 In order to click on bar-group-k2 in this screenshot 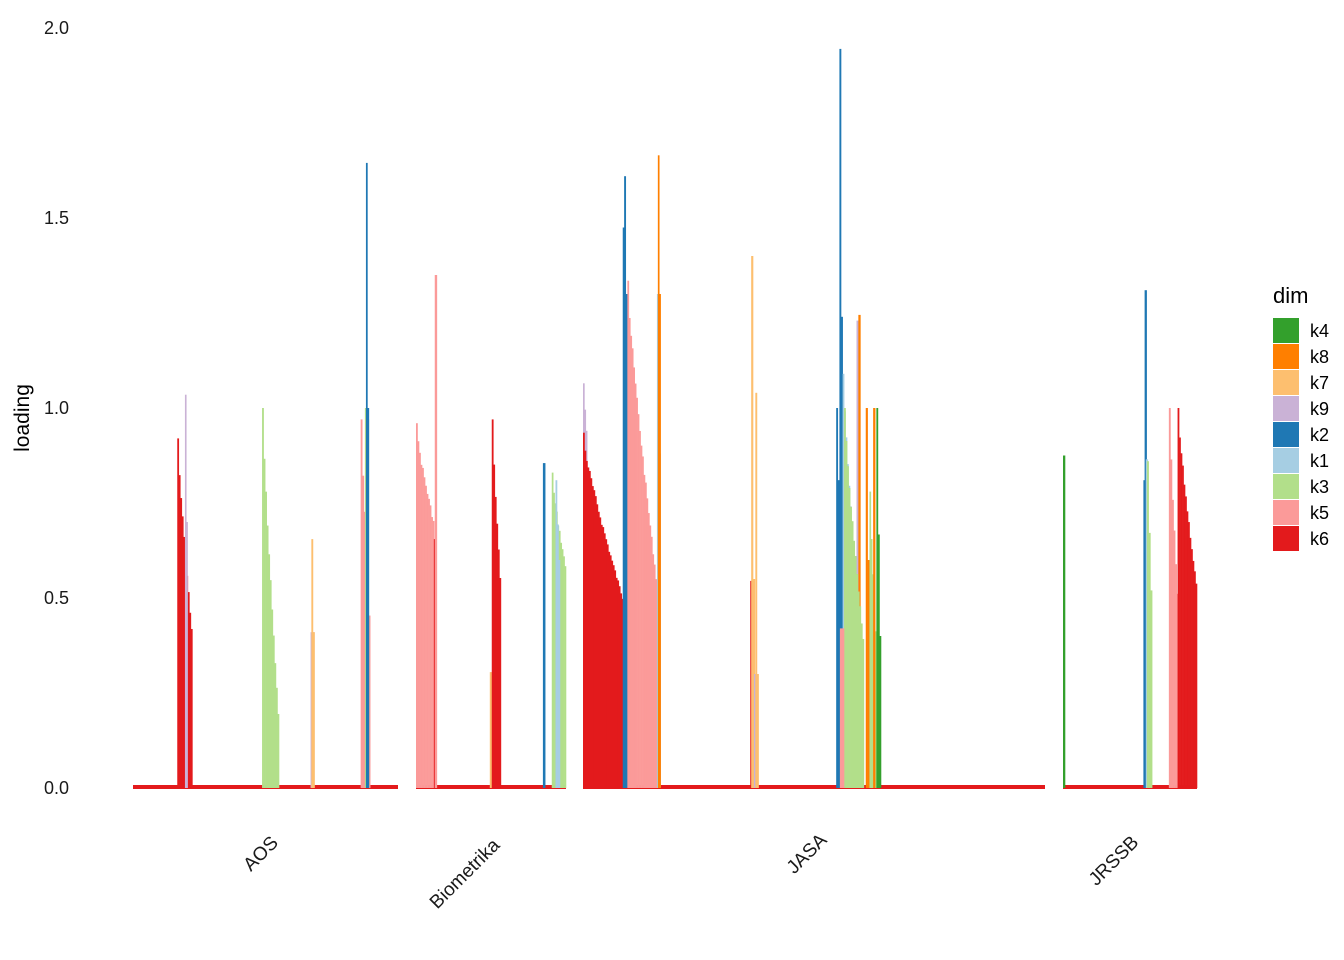, I will do `click(841, 418)`.